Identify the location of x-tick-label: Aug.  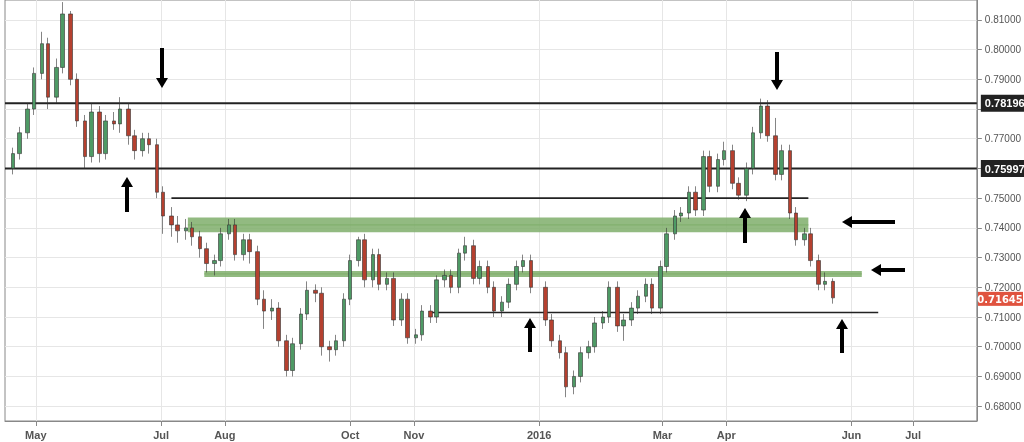
(225, 434).